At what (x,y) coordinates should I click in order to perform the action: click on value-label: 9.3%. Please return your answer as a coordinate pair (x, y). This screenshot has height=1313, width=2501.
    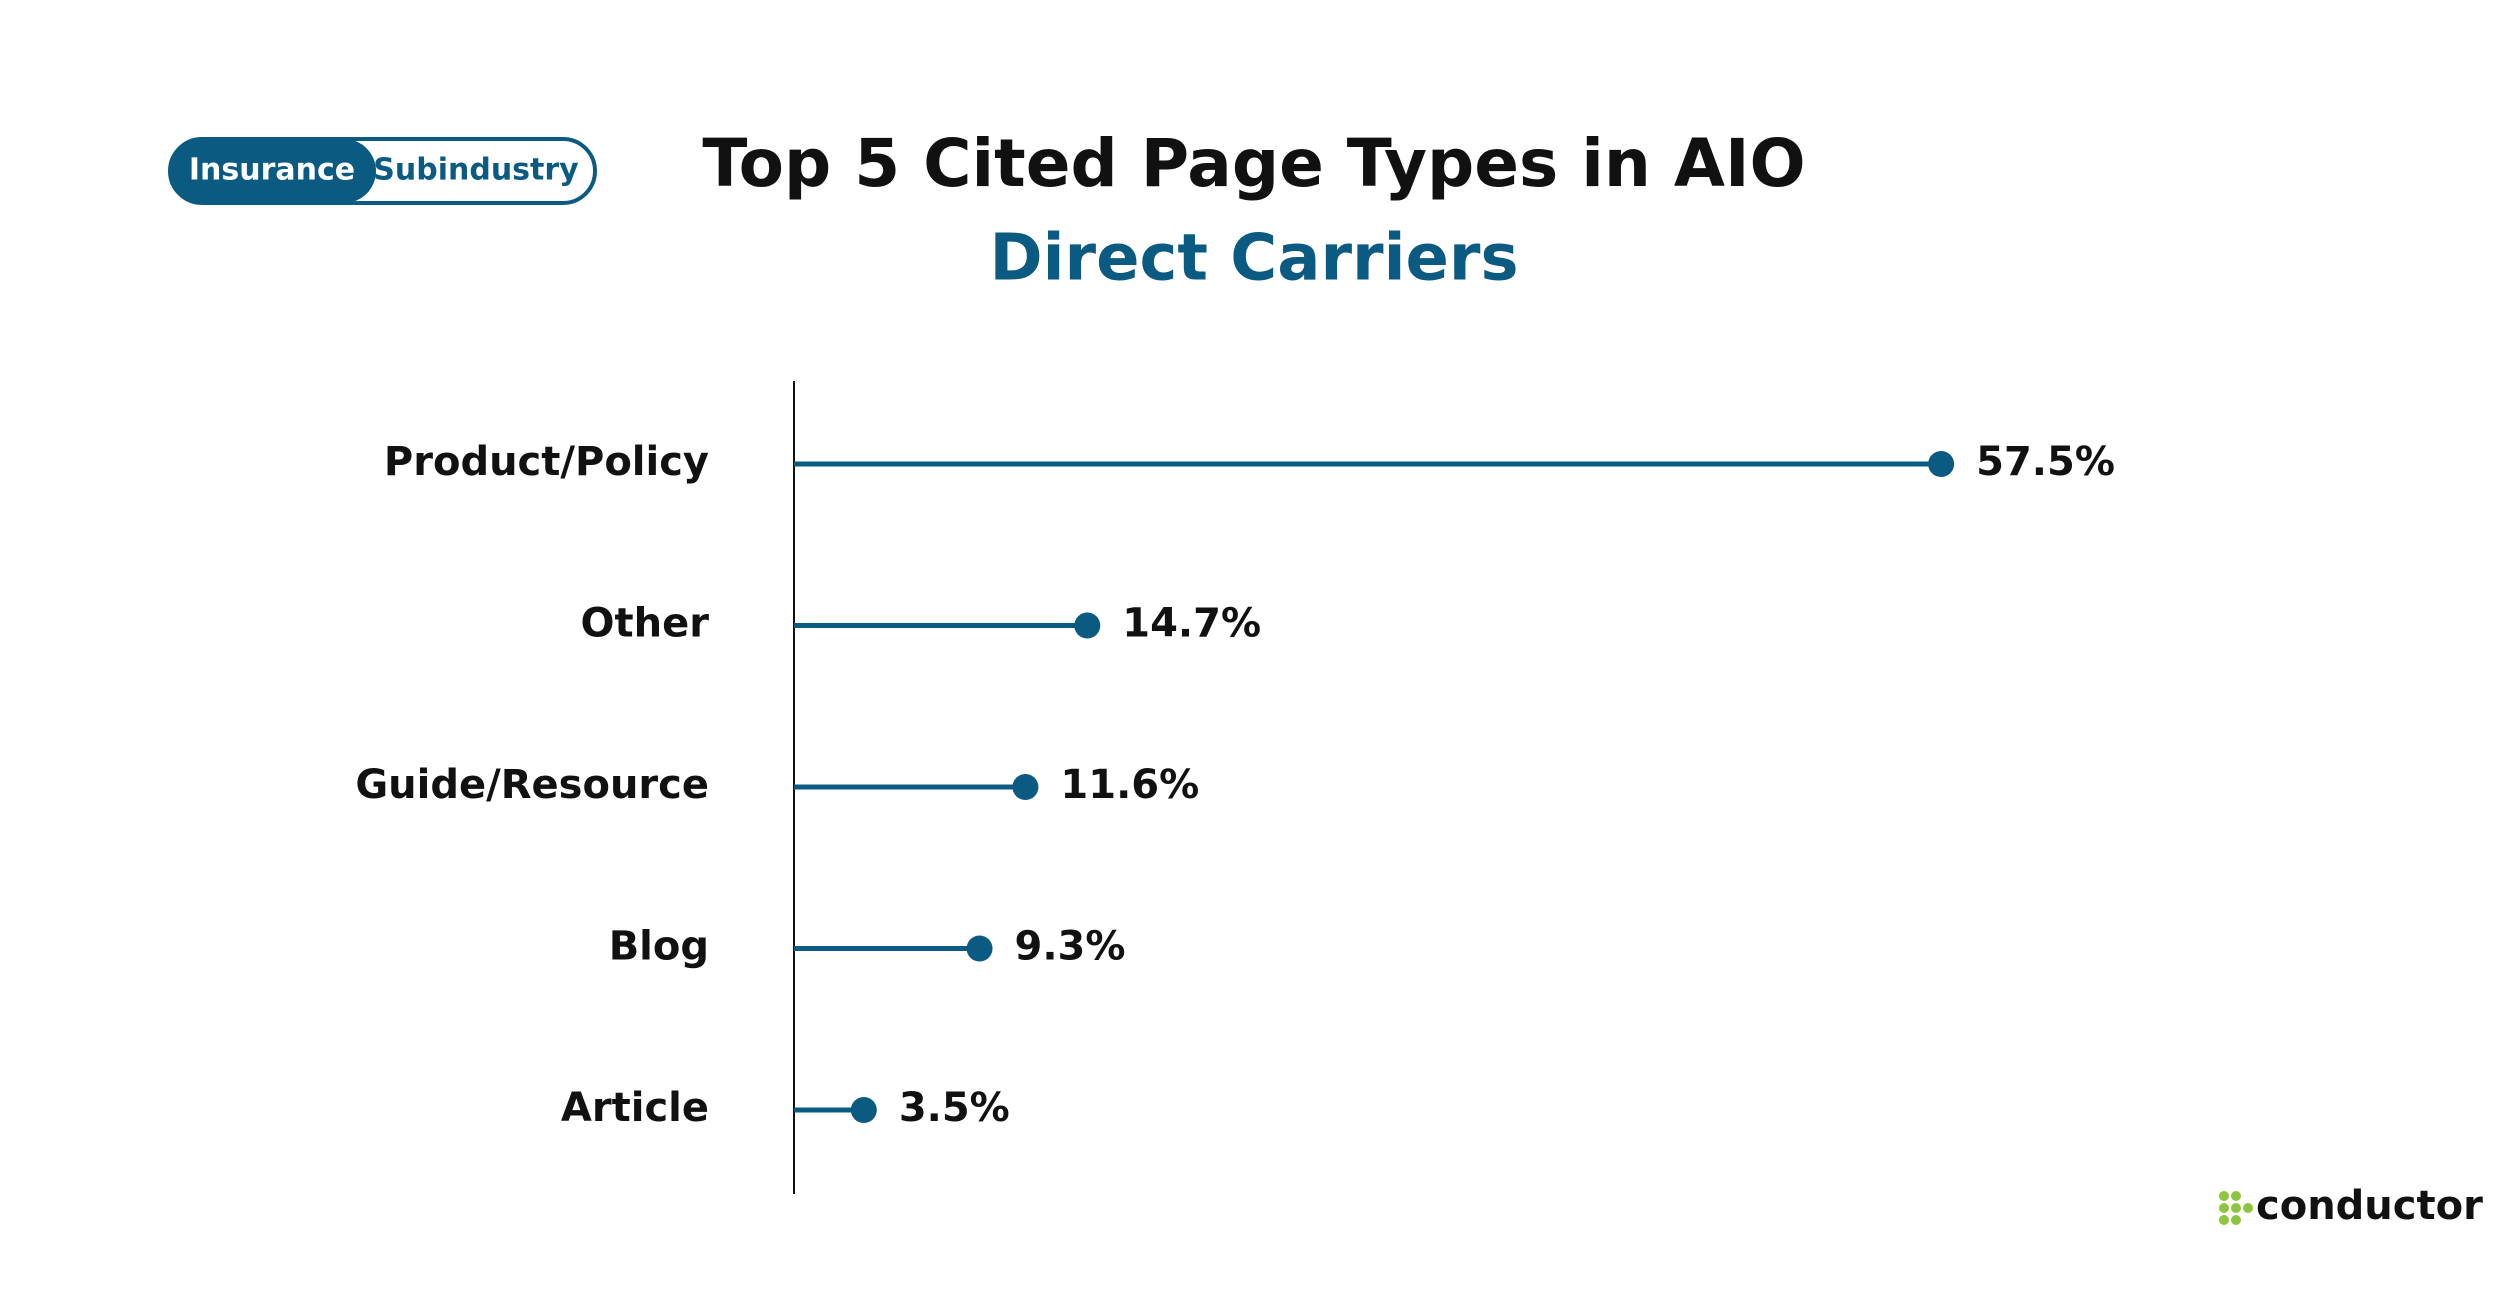
    Looking at the image, I should click on (1070, 947).